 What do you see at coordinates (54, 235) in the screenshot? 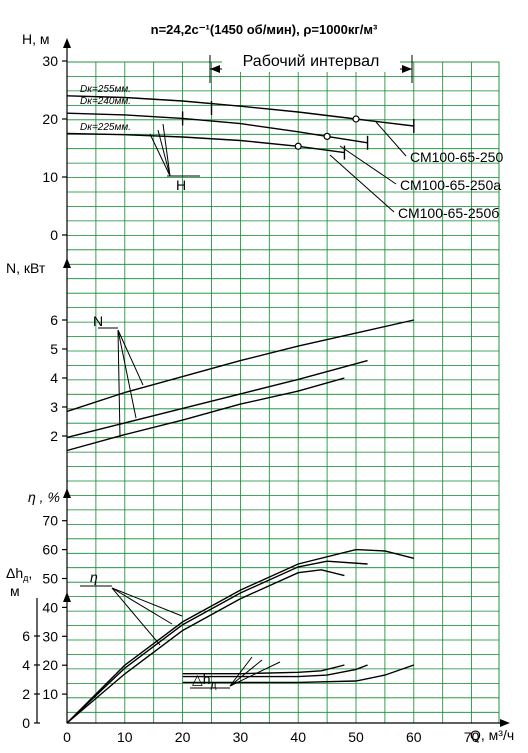
I see `head-tick-label: 0` at bounding box center [54, 235].